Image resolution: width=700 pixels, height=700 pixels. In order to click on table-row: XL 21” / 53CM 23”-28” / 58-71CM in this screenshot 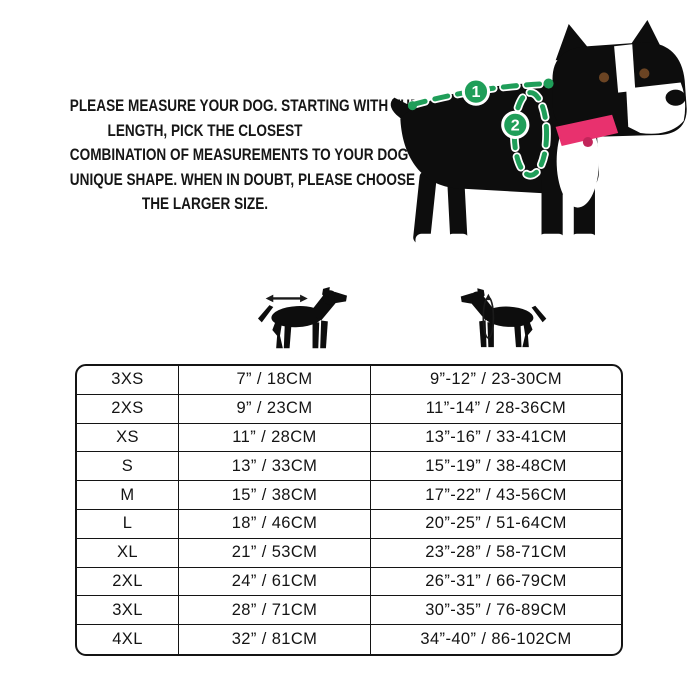, I will do `click(349, 553)`.